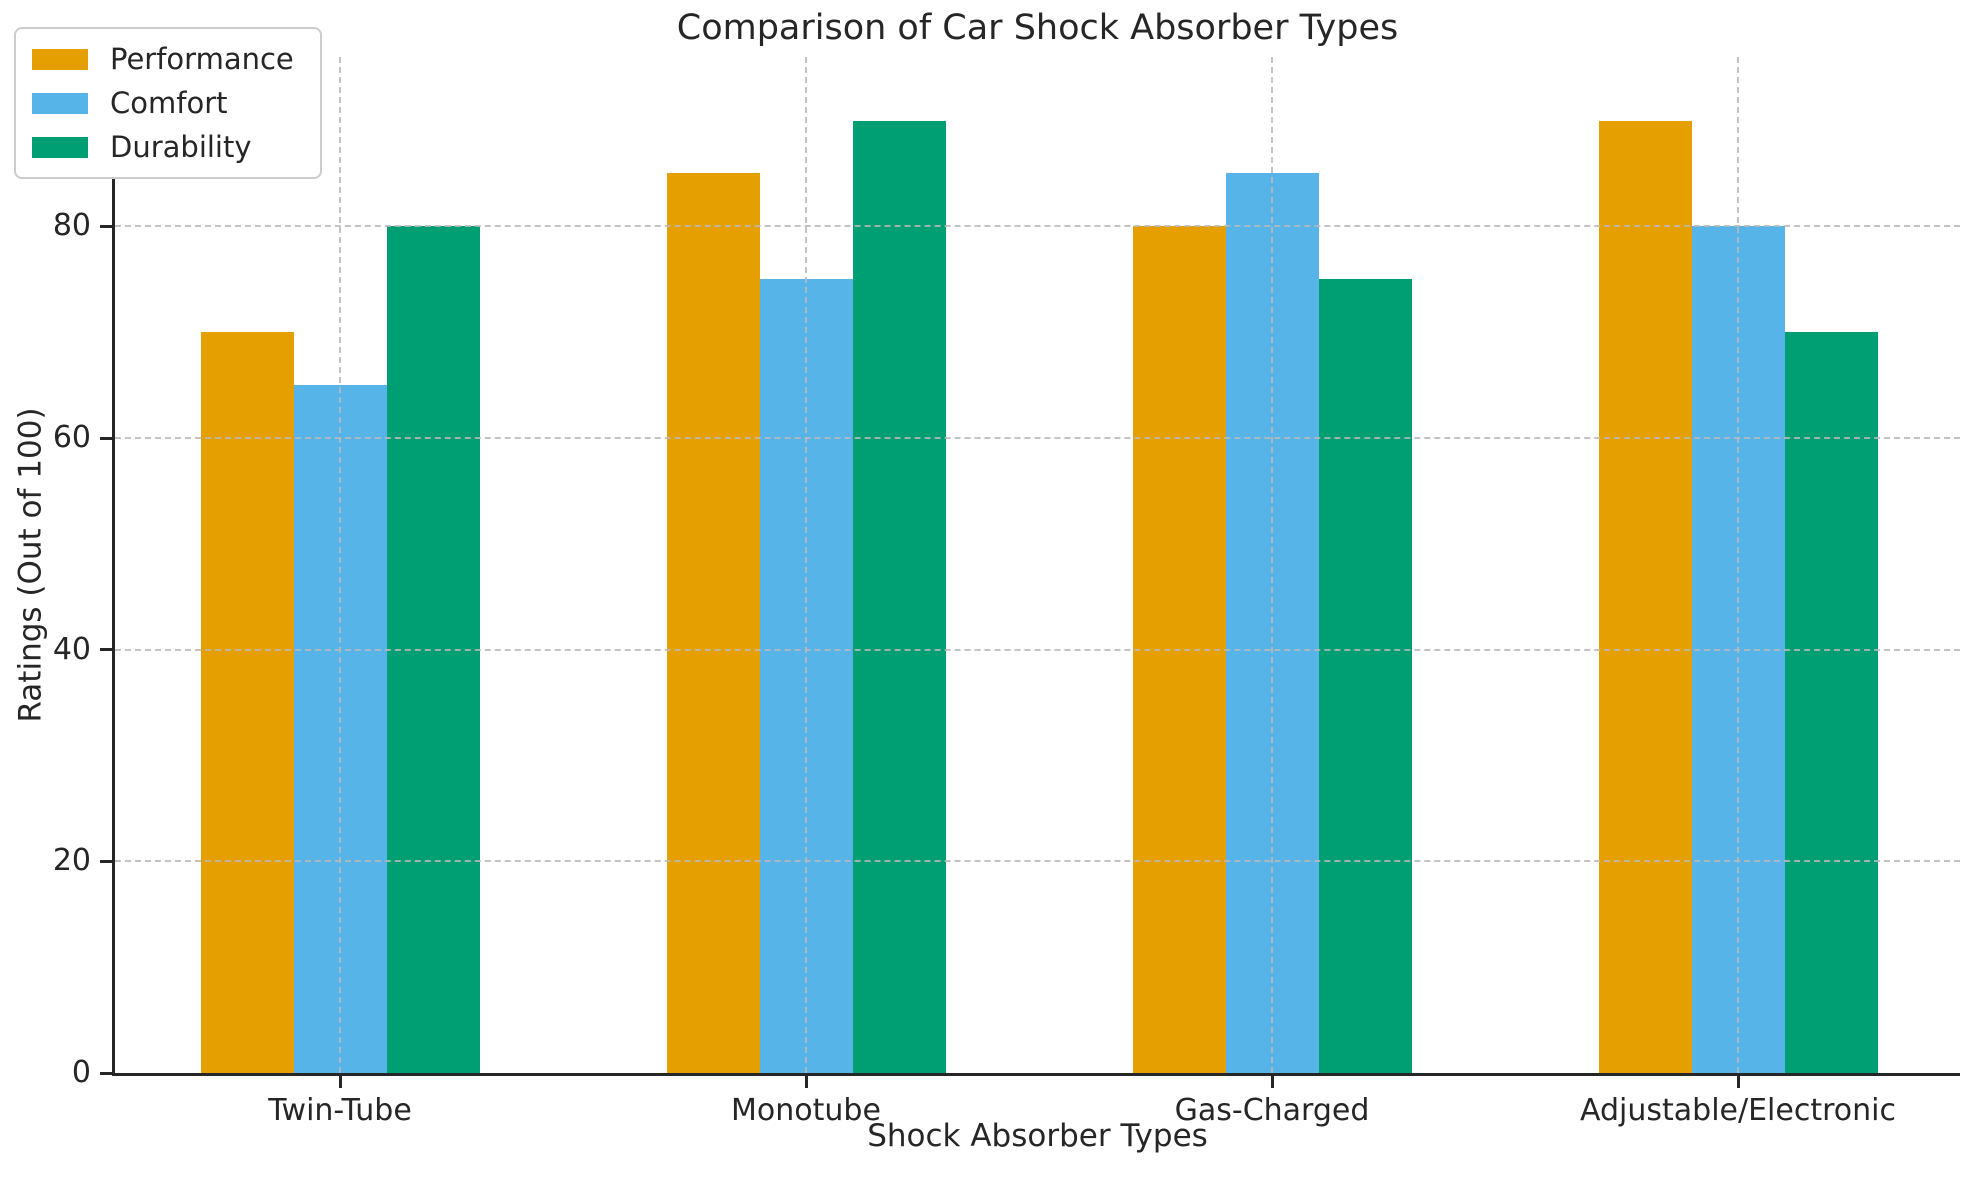  What do you see at coordinates (1738, 1110) in the screenshot?
I see `x-tick-label-adjustable-electronic: Adjustable/Electronic` at bounding box center [1738, 1110].